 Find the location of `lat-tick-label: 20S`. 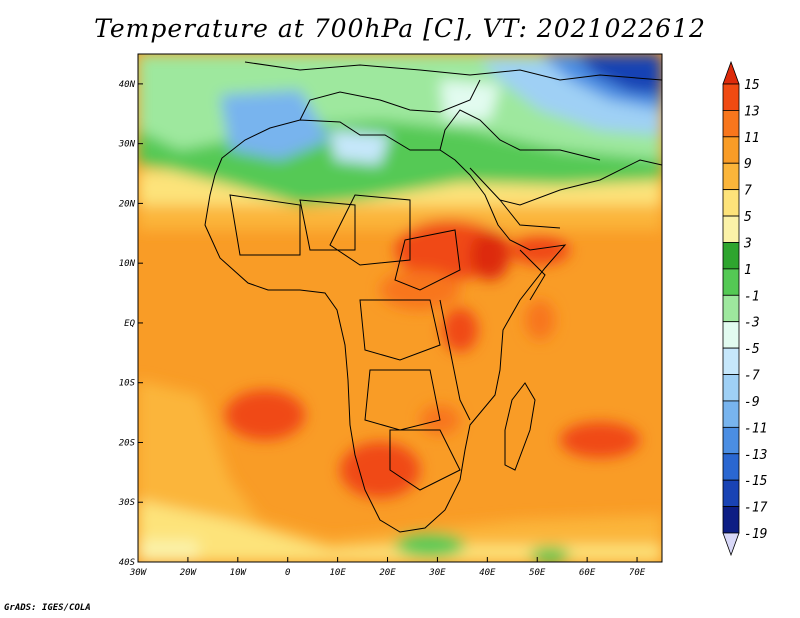

lat-tick-label: 20S is located at coordinates (127, 443).